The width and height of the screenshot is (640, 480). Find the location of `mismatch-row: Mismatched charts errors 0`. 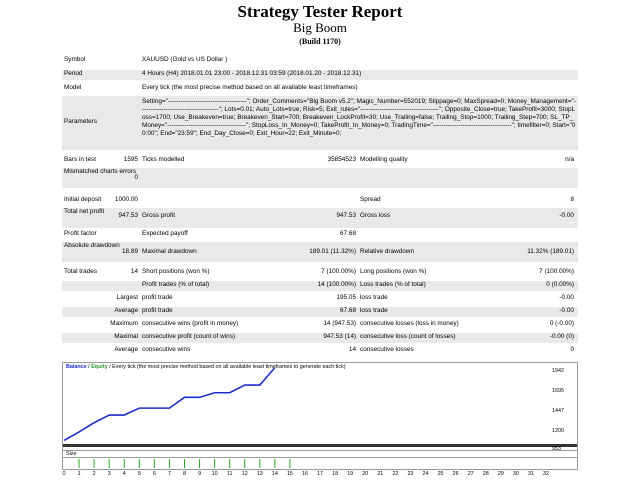

mismatch-row: Mismatched charts errors 0 is located at coordinates (320, 178).